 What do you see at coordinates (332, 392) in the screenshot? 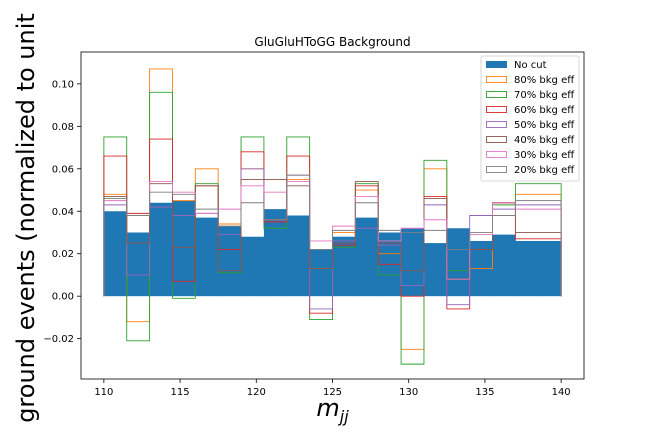
I see `x-tick-label: 125` at bounding box center [332, 392].